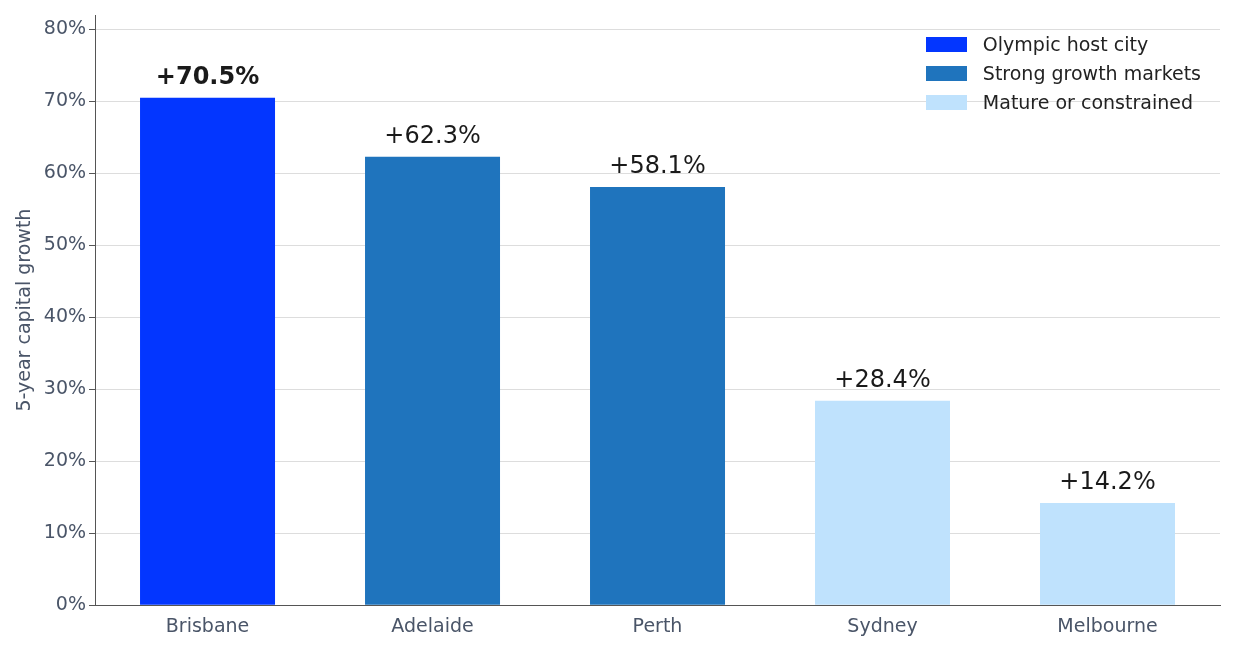  Describe the element at coordinates (882, 379) in the screenshot. I see `data-label: +28.4%` at that location.